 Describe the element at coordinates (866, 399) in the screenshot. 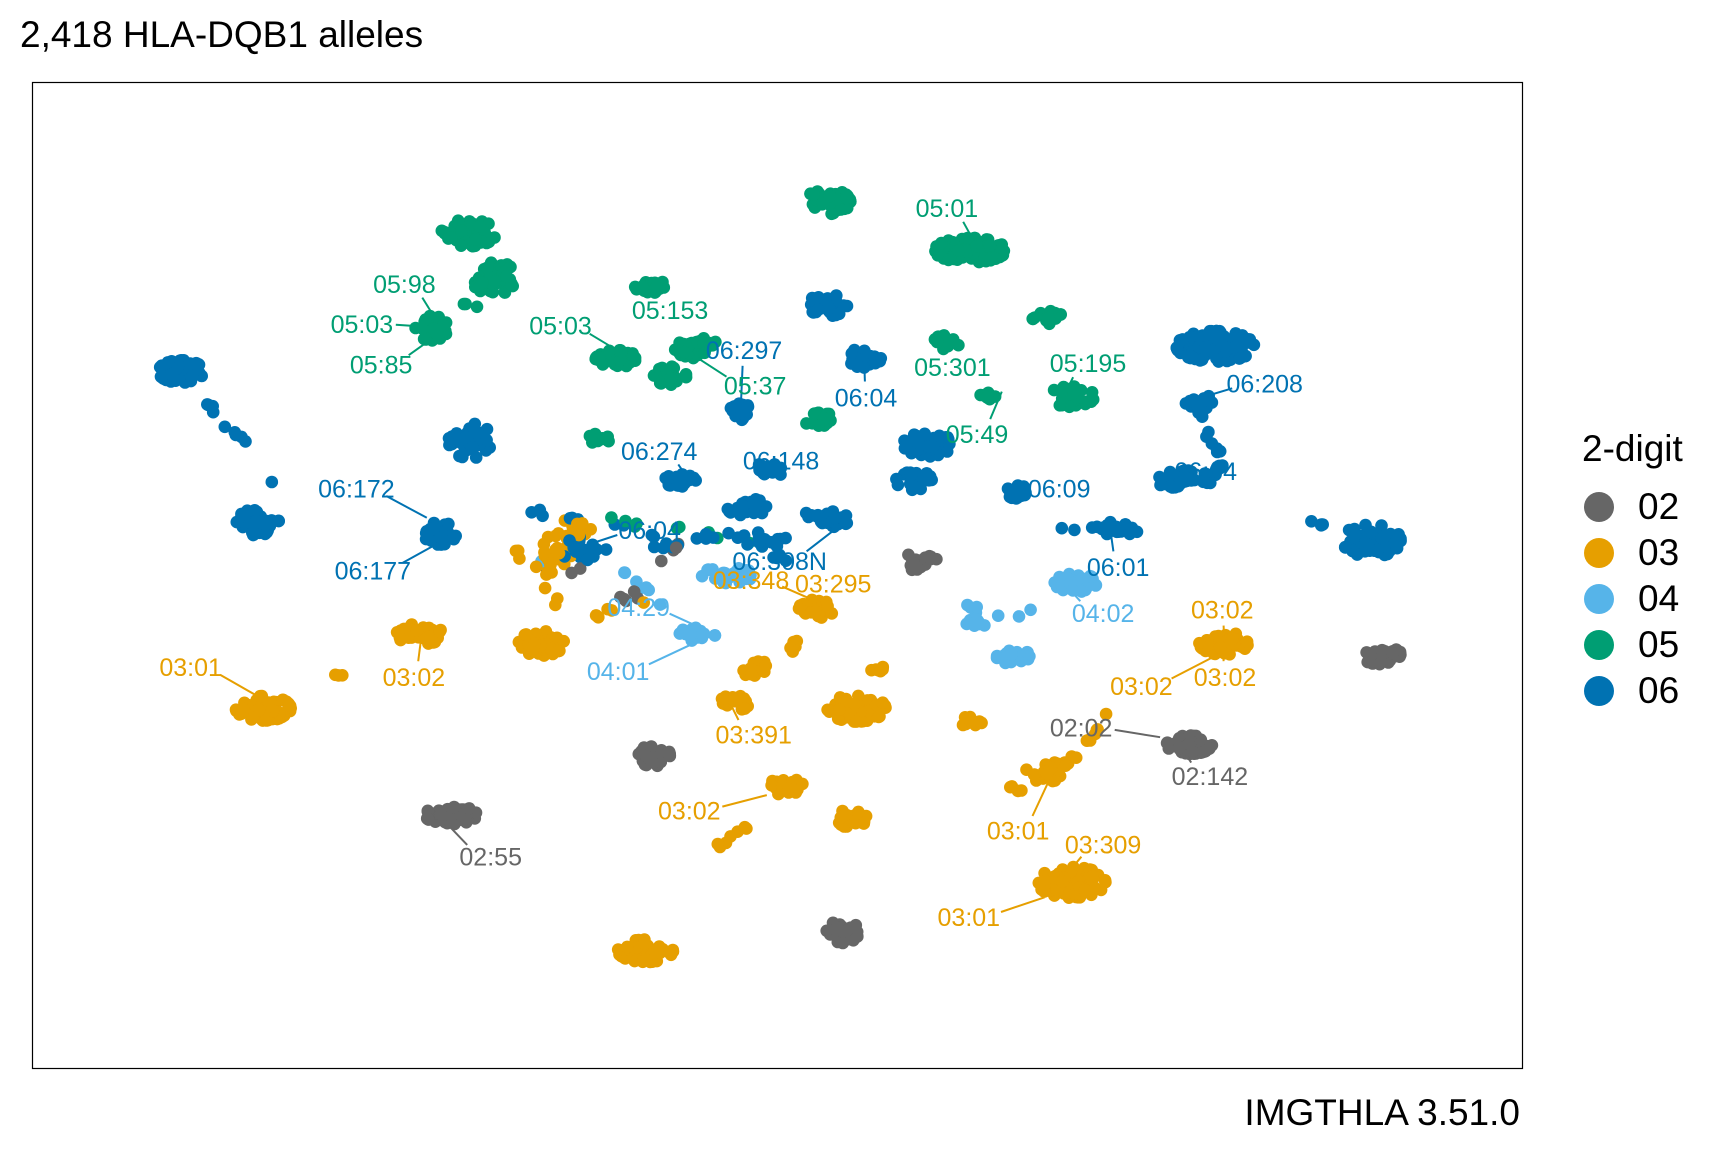

I see `allele-label: 06:04` at that location.